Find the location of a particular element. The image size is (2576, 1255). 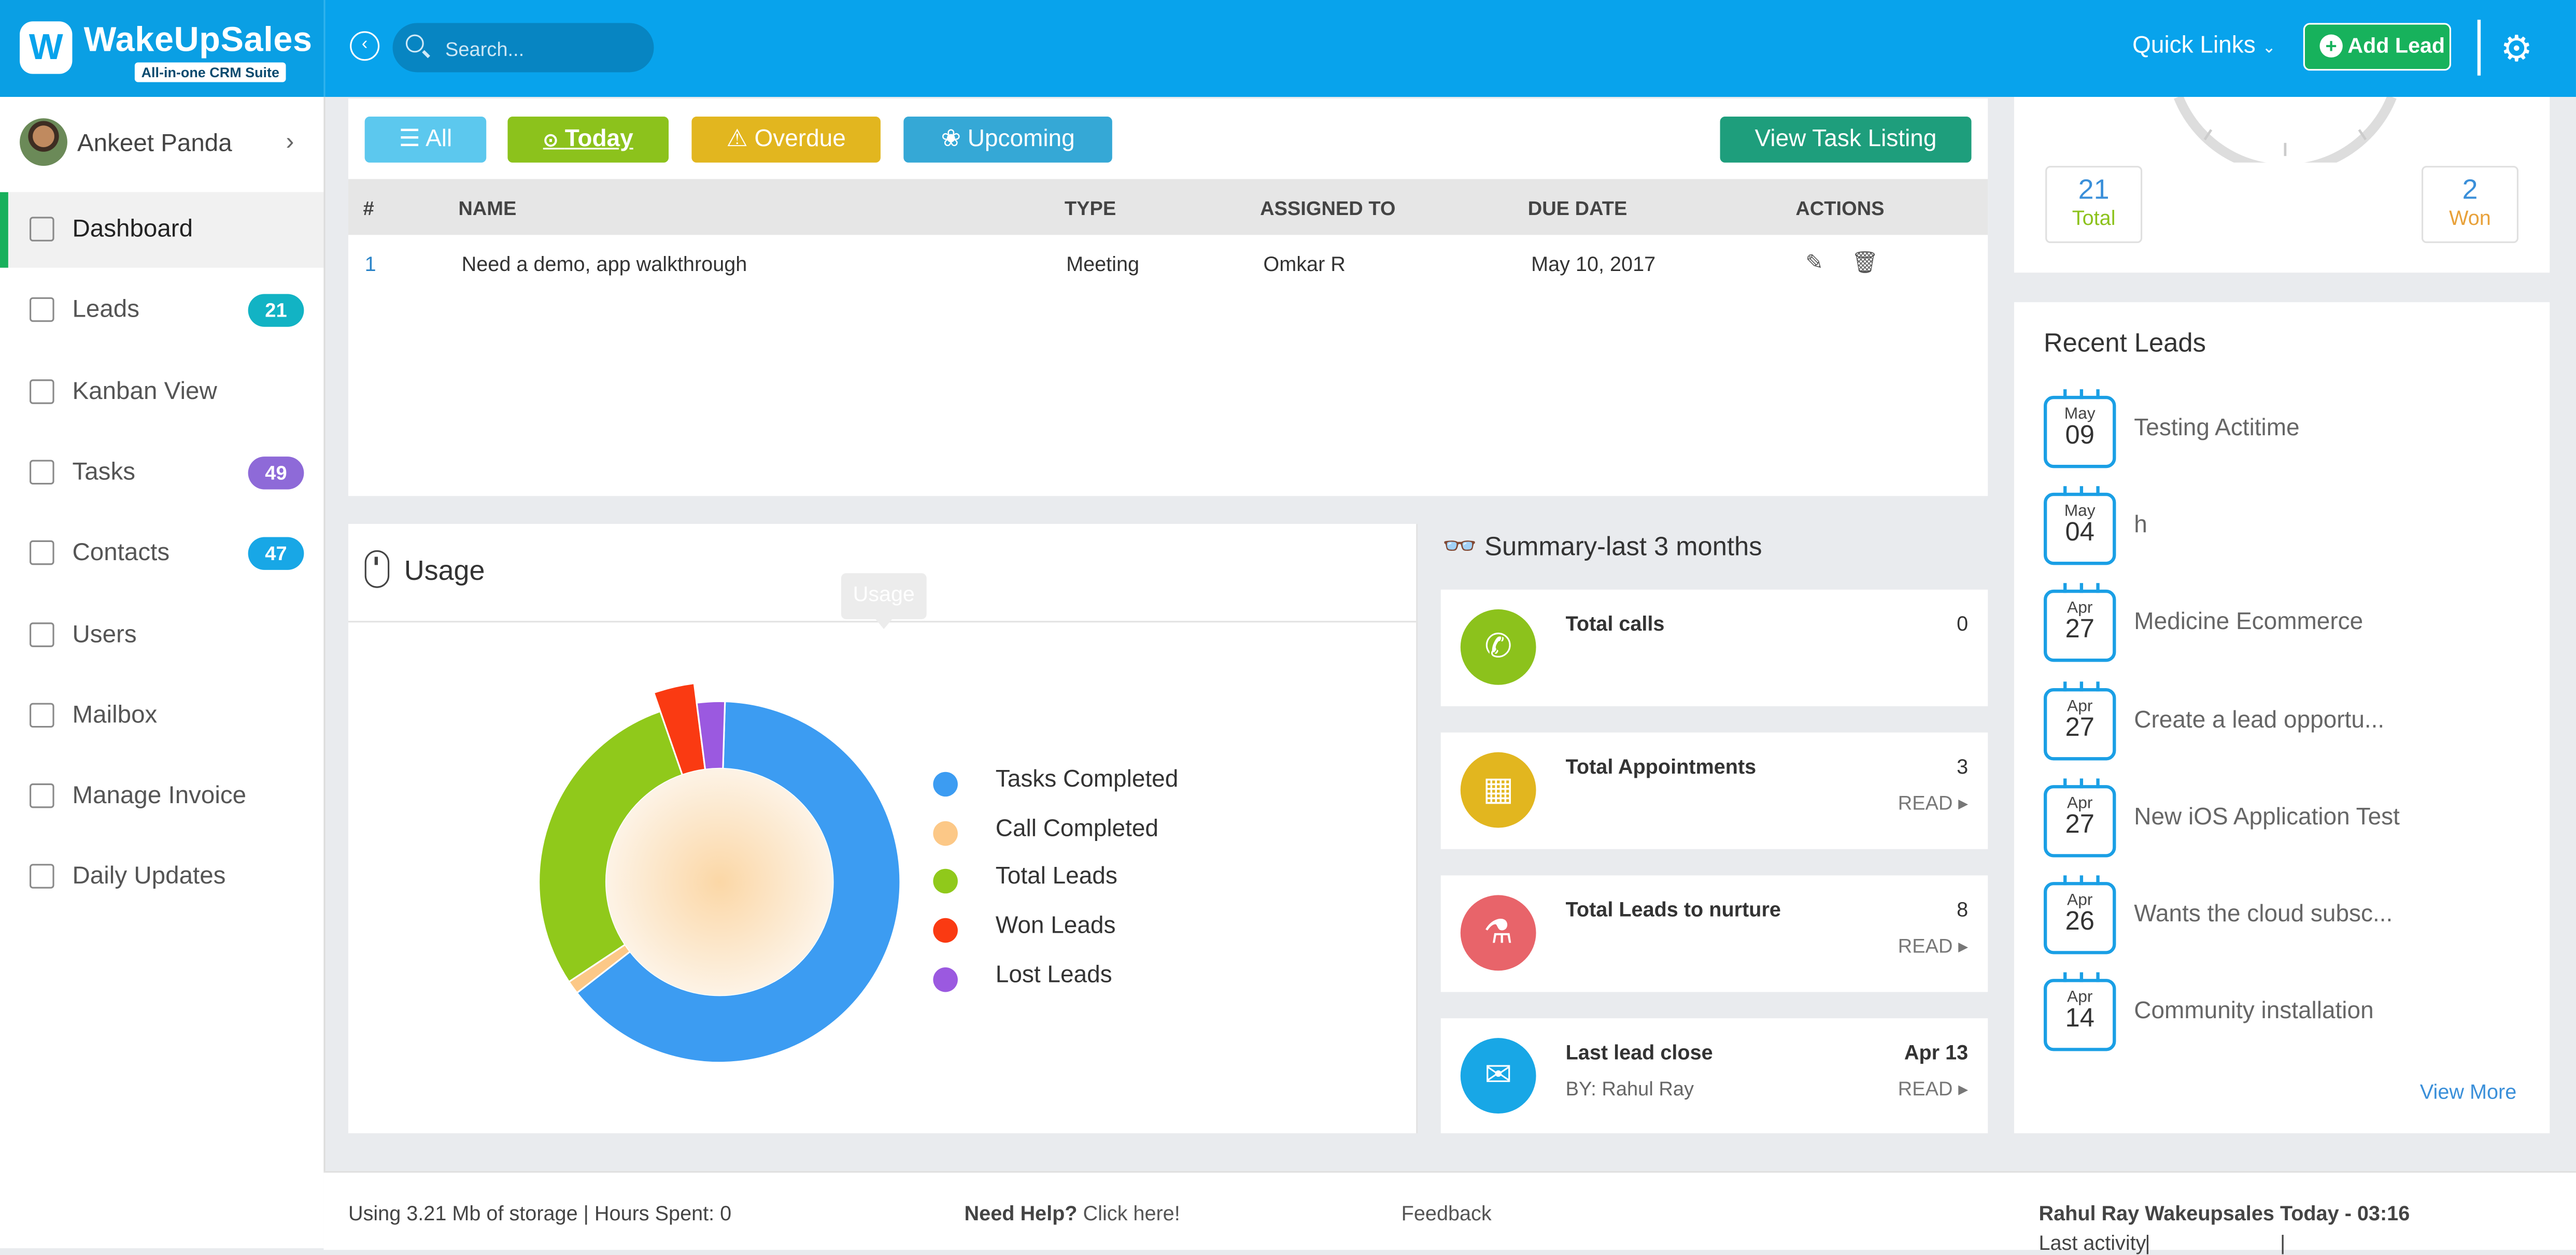

read-label: READ is located at coordinates (1925, 1089).